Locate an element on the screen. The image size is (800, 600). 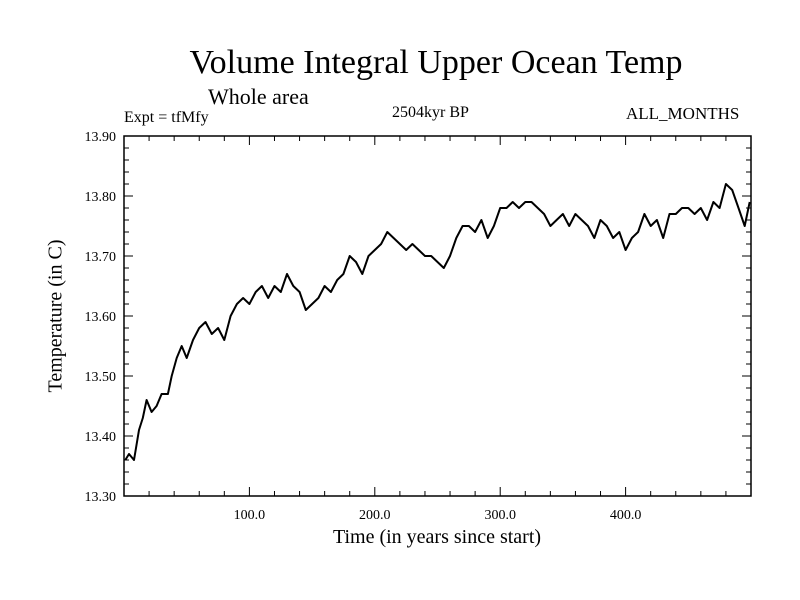
experiment-label: Expt = tfMfy is located at coordinates (166, 117).